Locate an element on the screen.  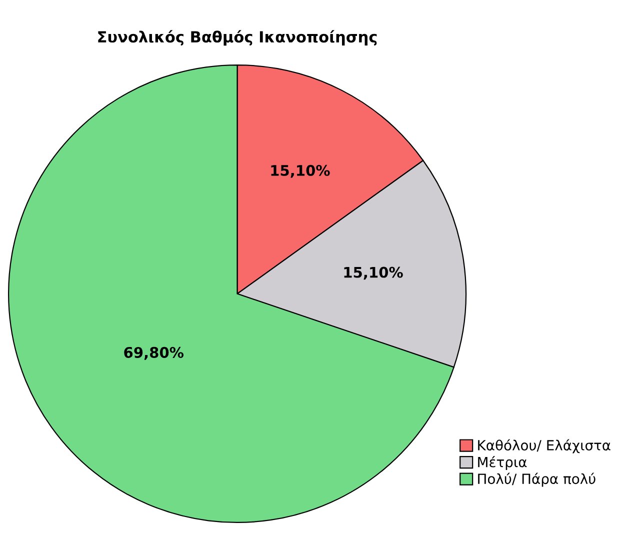
data-label: 69,80% is located at coordinates (154, 353).